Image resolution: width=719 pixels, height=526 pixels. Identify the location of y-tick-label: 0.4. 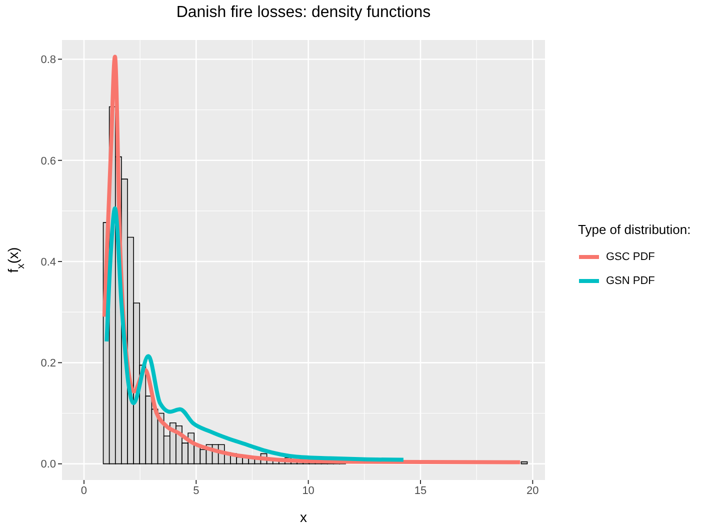
(48, 262).